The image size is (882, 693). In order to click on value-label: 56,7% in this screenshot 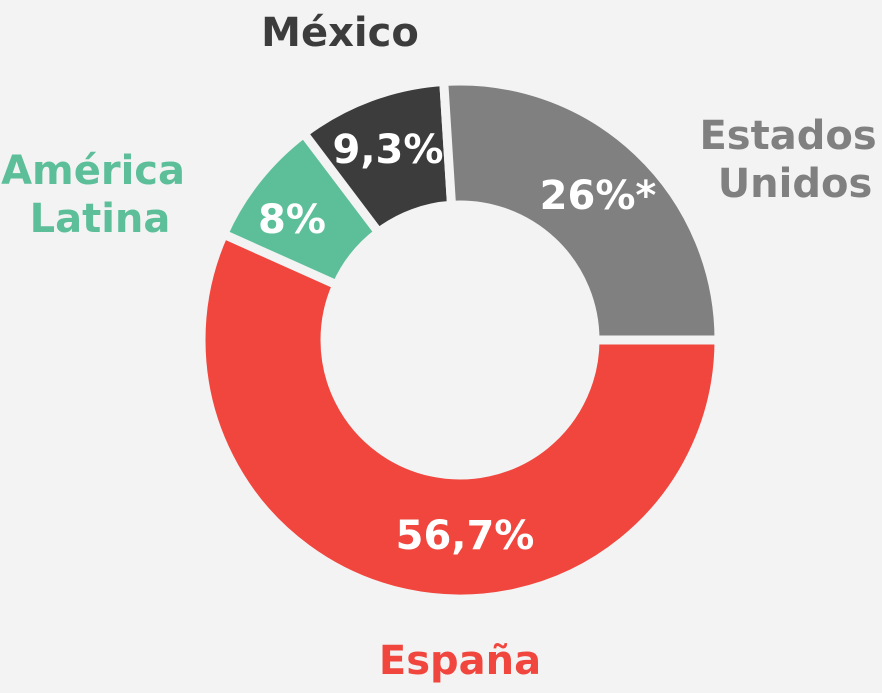, I will do `click(465, 536)`.